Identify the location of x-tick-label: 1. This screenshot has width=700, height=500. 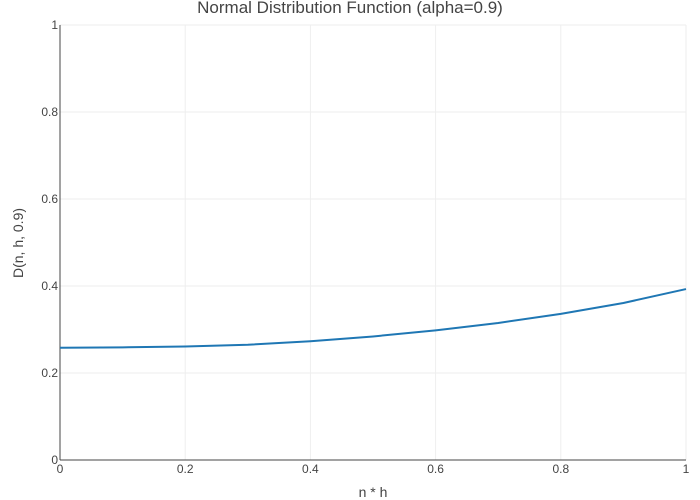
(686, 469).